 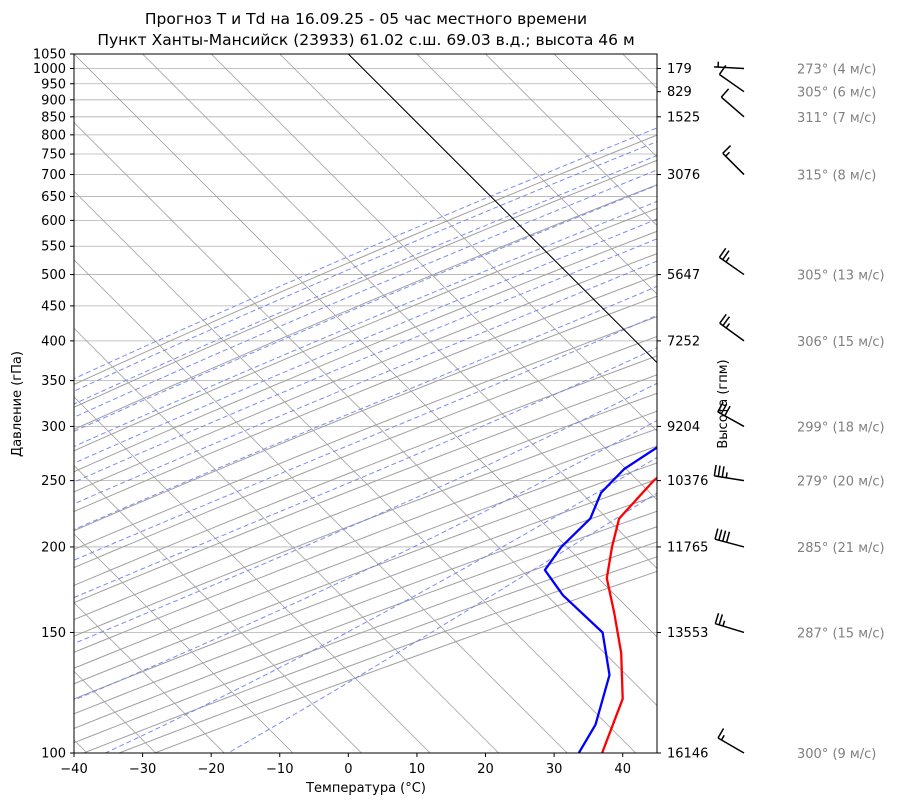 What do you see at coordinates (554, 769) in the screenshot?
I see `x-tick-label: 30` at bounding box center [554, 769].